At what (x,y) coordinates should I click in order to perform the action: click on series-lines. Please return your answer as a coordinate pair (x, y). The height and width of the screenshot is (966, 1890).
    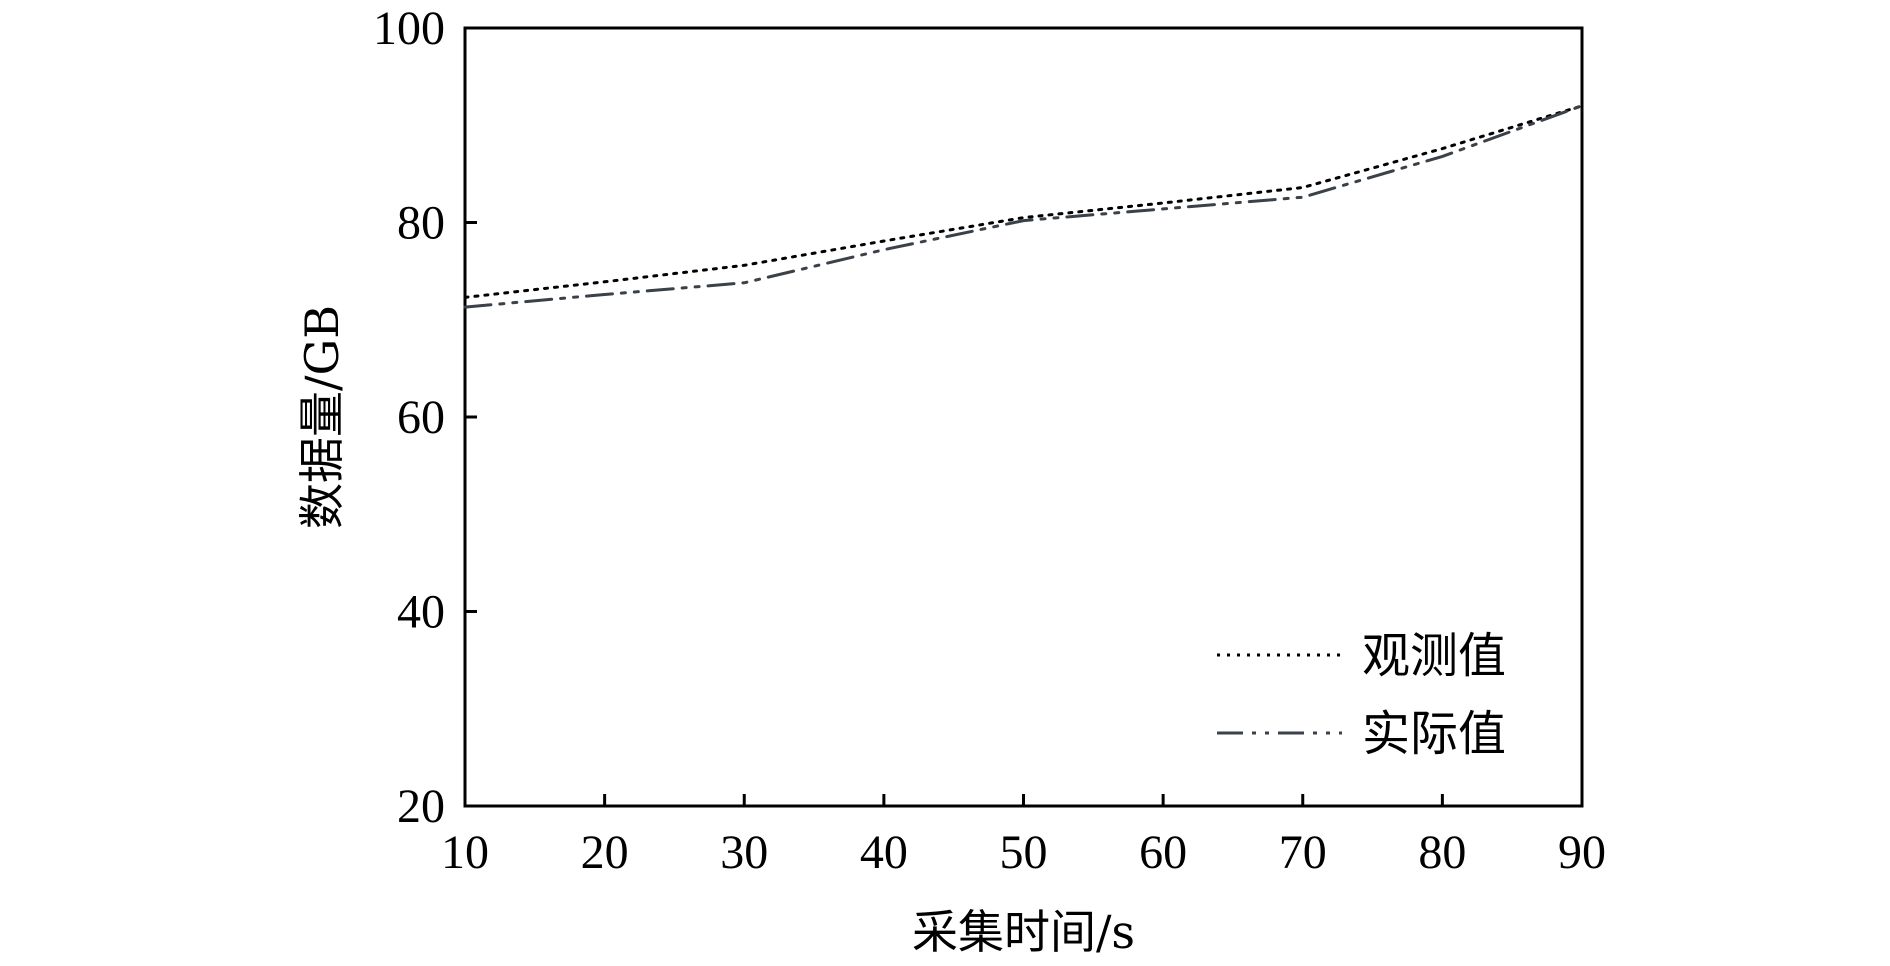
    Looking at the image, I should click on (1023, 206).